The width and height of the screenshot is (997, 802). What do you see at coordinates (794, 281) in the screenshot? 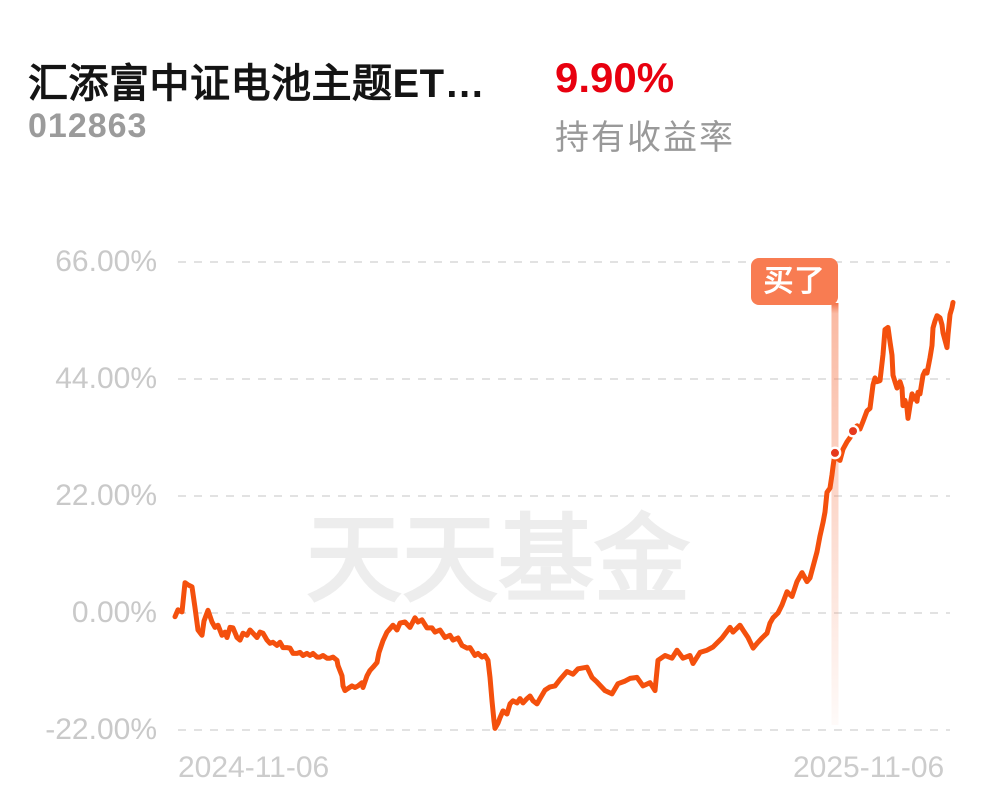
I see `buy-flag-tooltip: 买了` at bounding box center [794, 281].